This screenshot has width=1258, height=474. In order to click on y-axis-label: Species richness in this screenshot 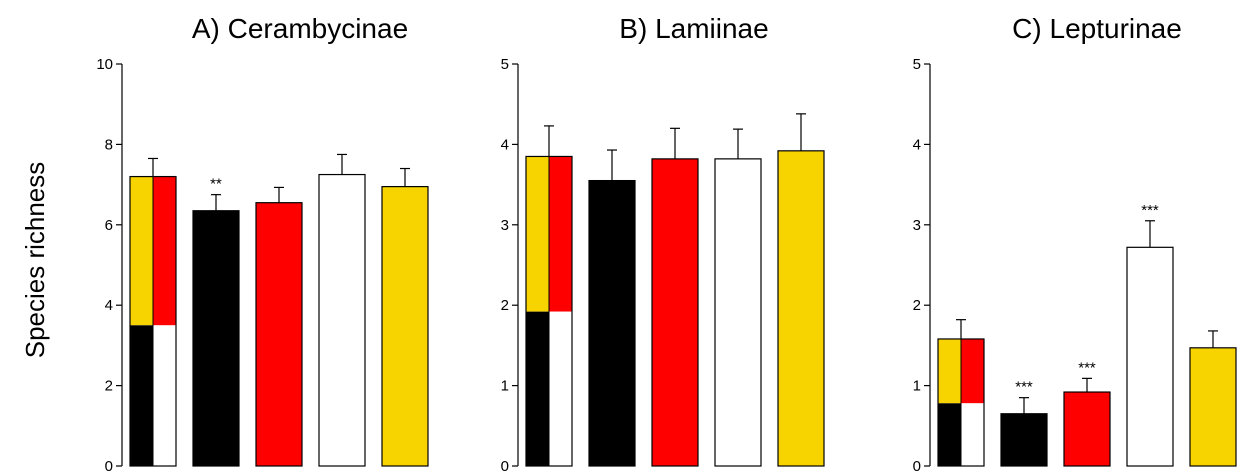, I will do `click(35, 260)`.